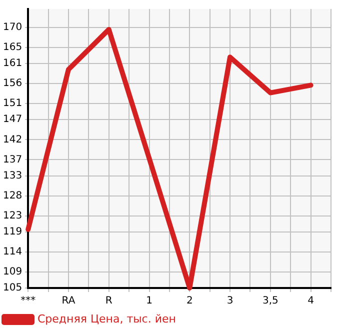 The width and height of the screenshot is (345, 335). I want to click on y-tick-label: 128, so click(12, 196).